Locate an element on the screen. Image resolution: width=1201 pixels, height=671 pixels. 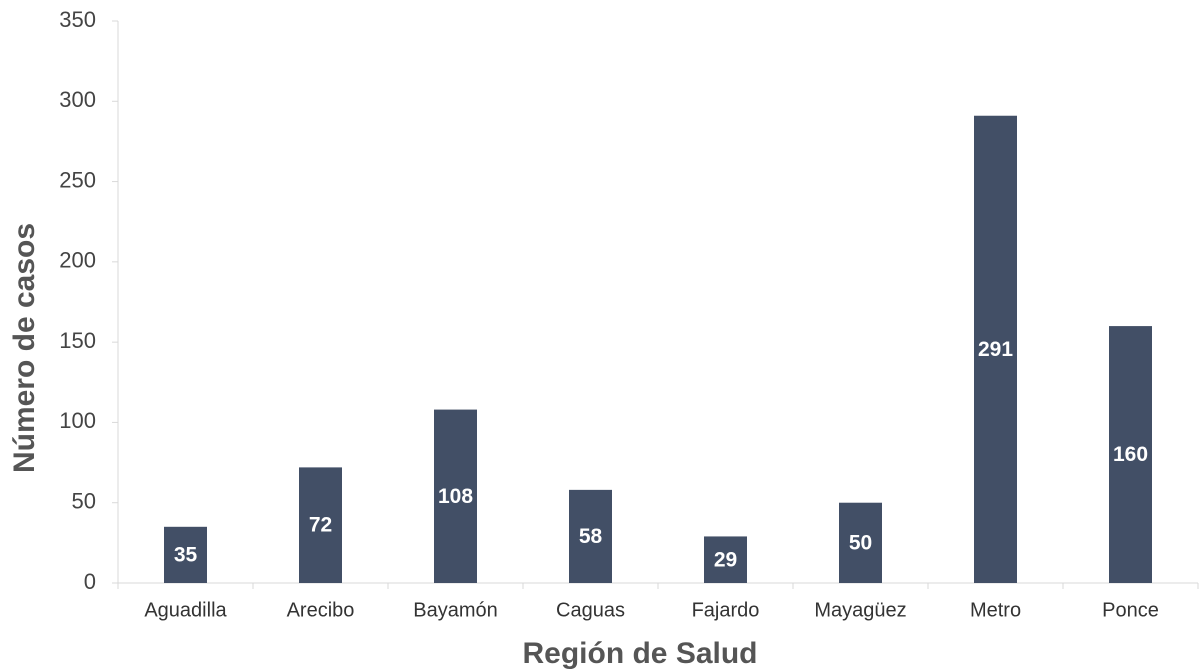
data-label: 108 is located at coordinates (455, 496).